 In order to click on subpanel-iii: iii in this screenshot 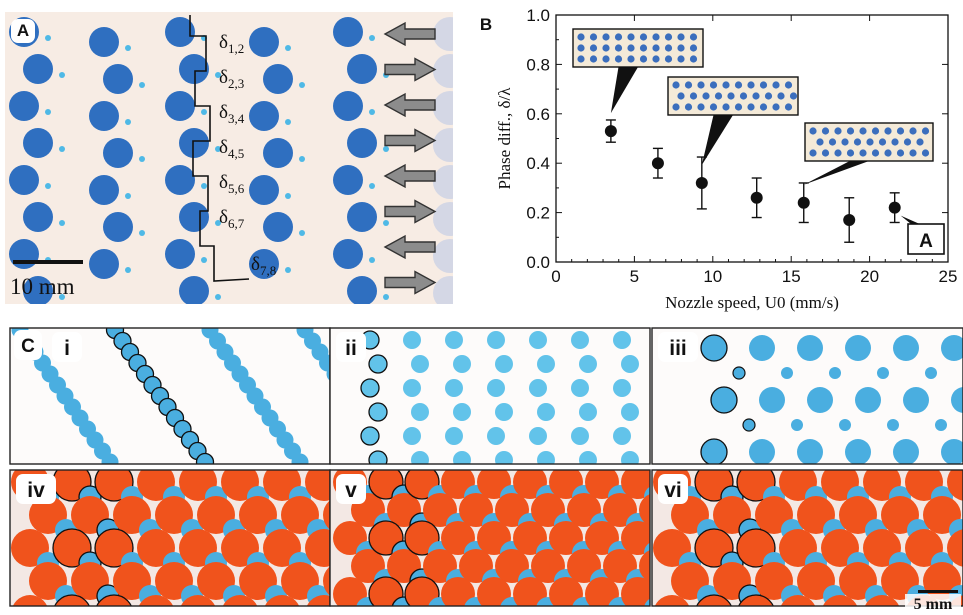, I will do `click(807, 396)`.